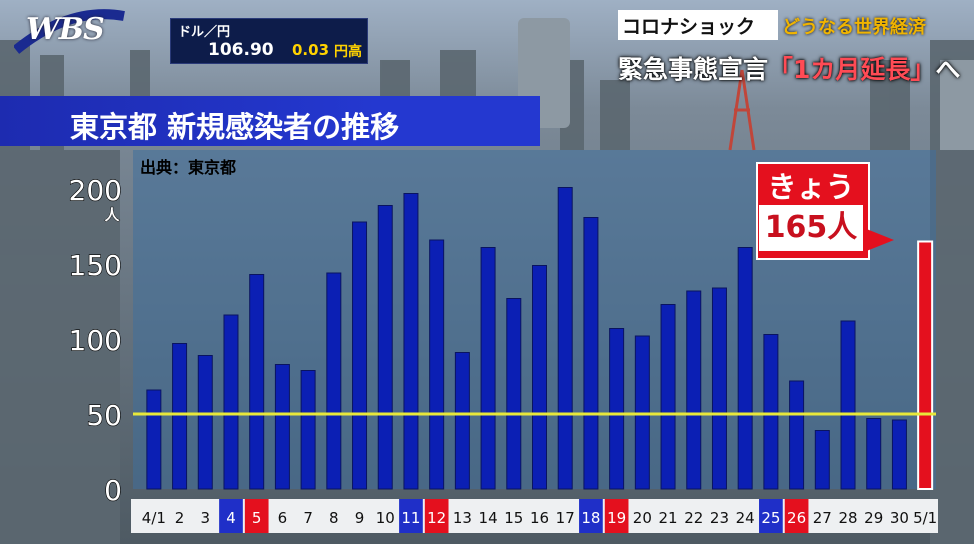  I want to click on chart-title: 東京都 新規感染者の推移, so click(235, 127).